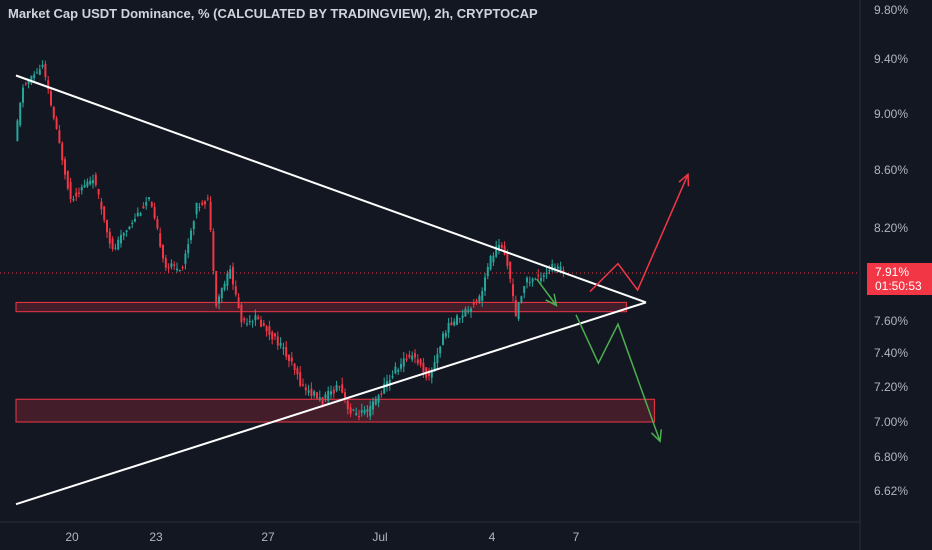 The image size is (932, 550). Describe the element at coordinates (639, 233) in the screenshot. I see `bullish-scenario` at that location.